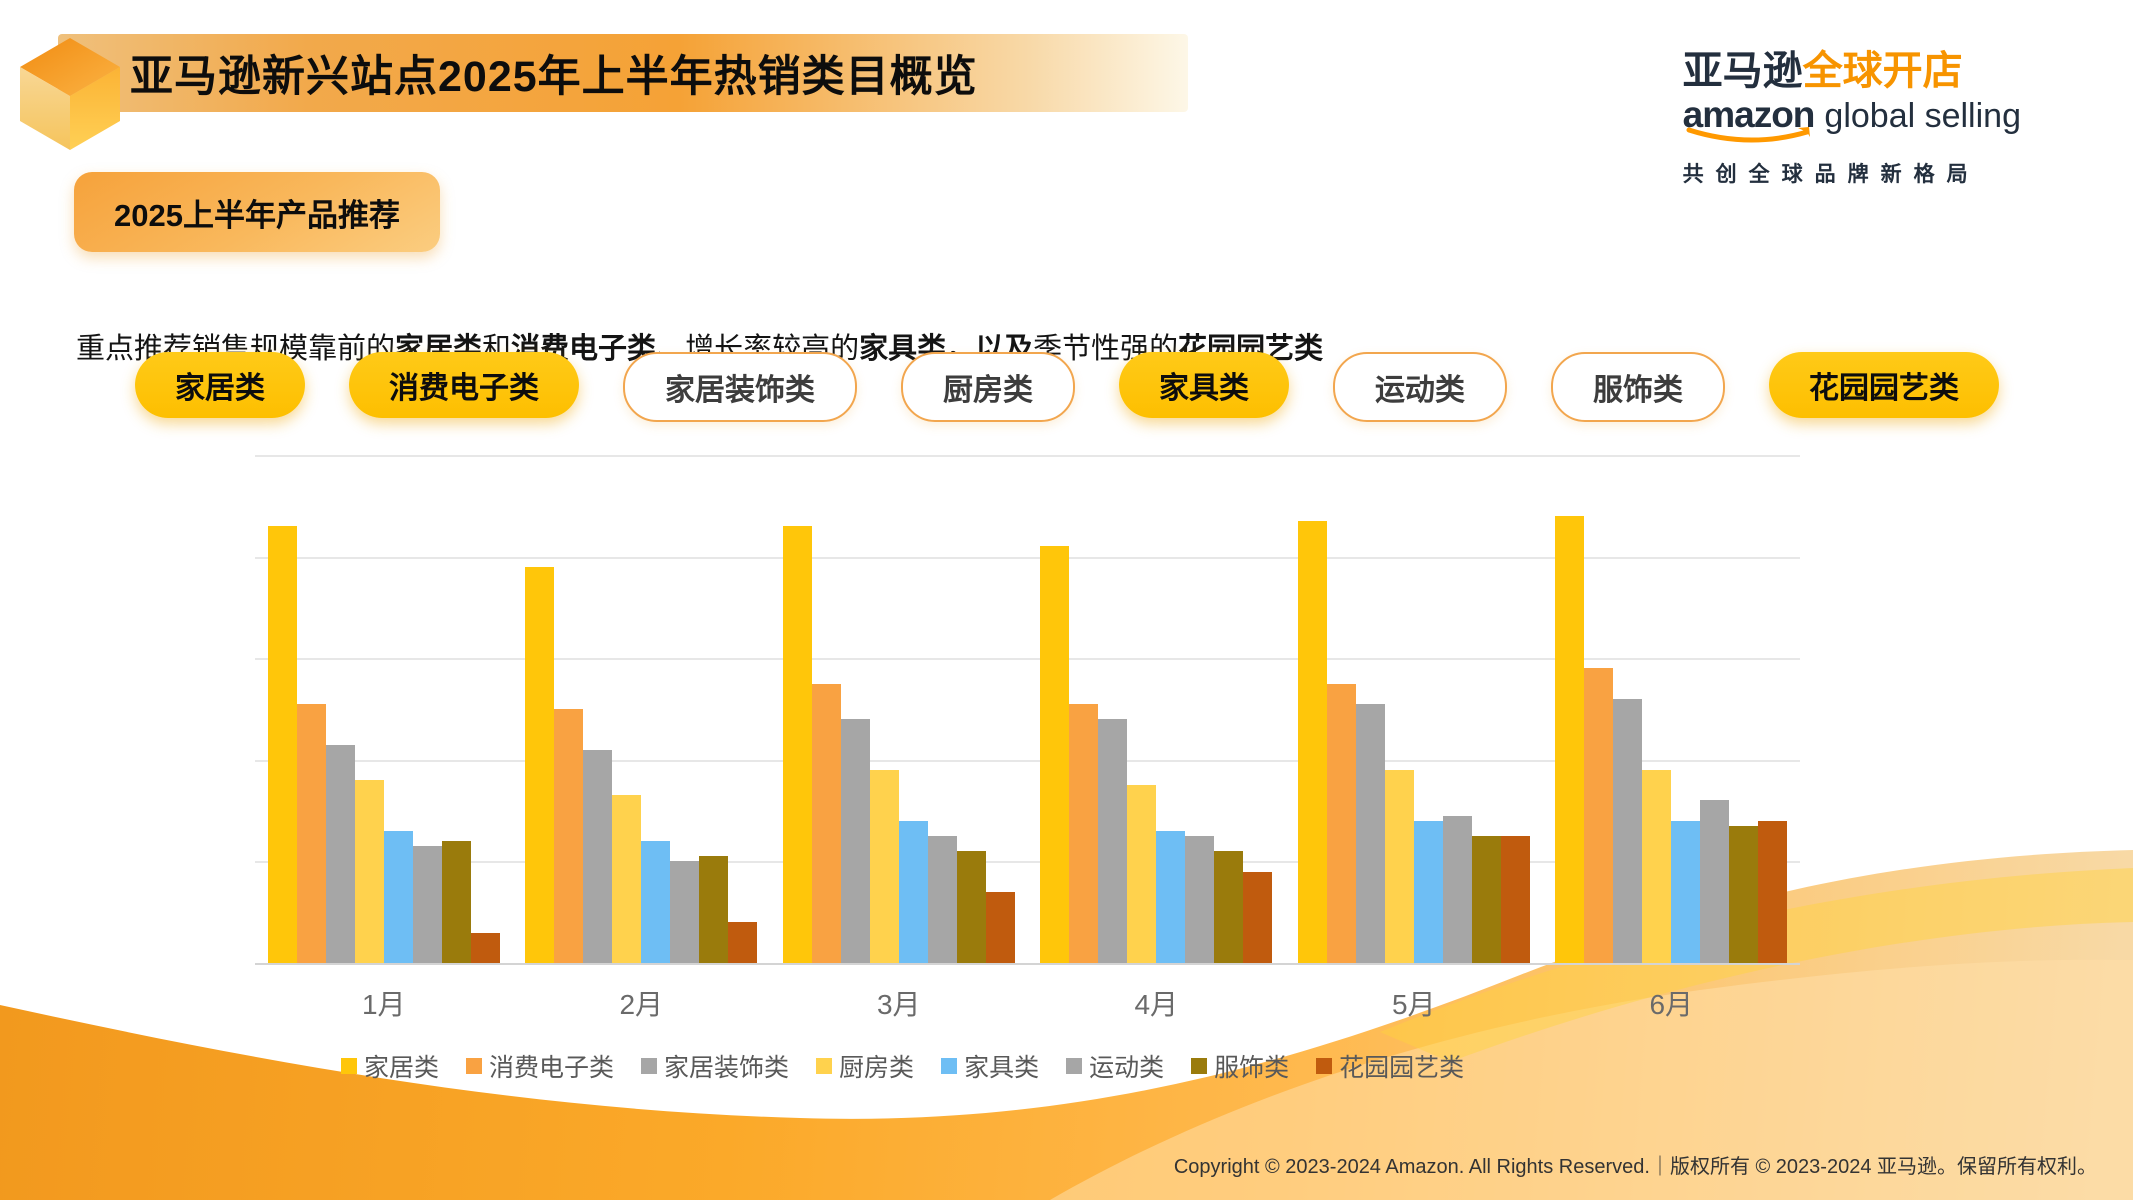 This screenshot has width=2133, height=1200. I want to click on chart-legend: 家居类 消费电子类 家居装饰类 厨房类 家具类 运动类 服饰类 花园园艺类, so click(1098, 1066).